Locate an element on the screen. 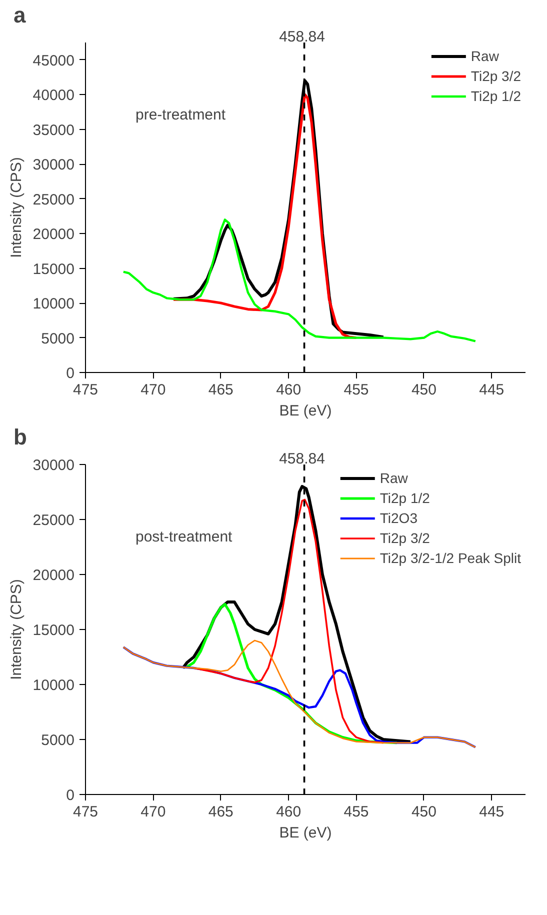 This screenshot has width=547, height=915. text: a is located at coordinates (20, 15).